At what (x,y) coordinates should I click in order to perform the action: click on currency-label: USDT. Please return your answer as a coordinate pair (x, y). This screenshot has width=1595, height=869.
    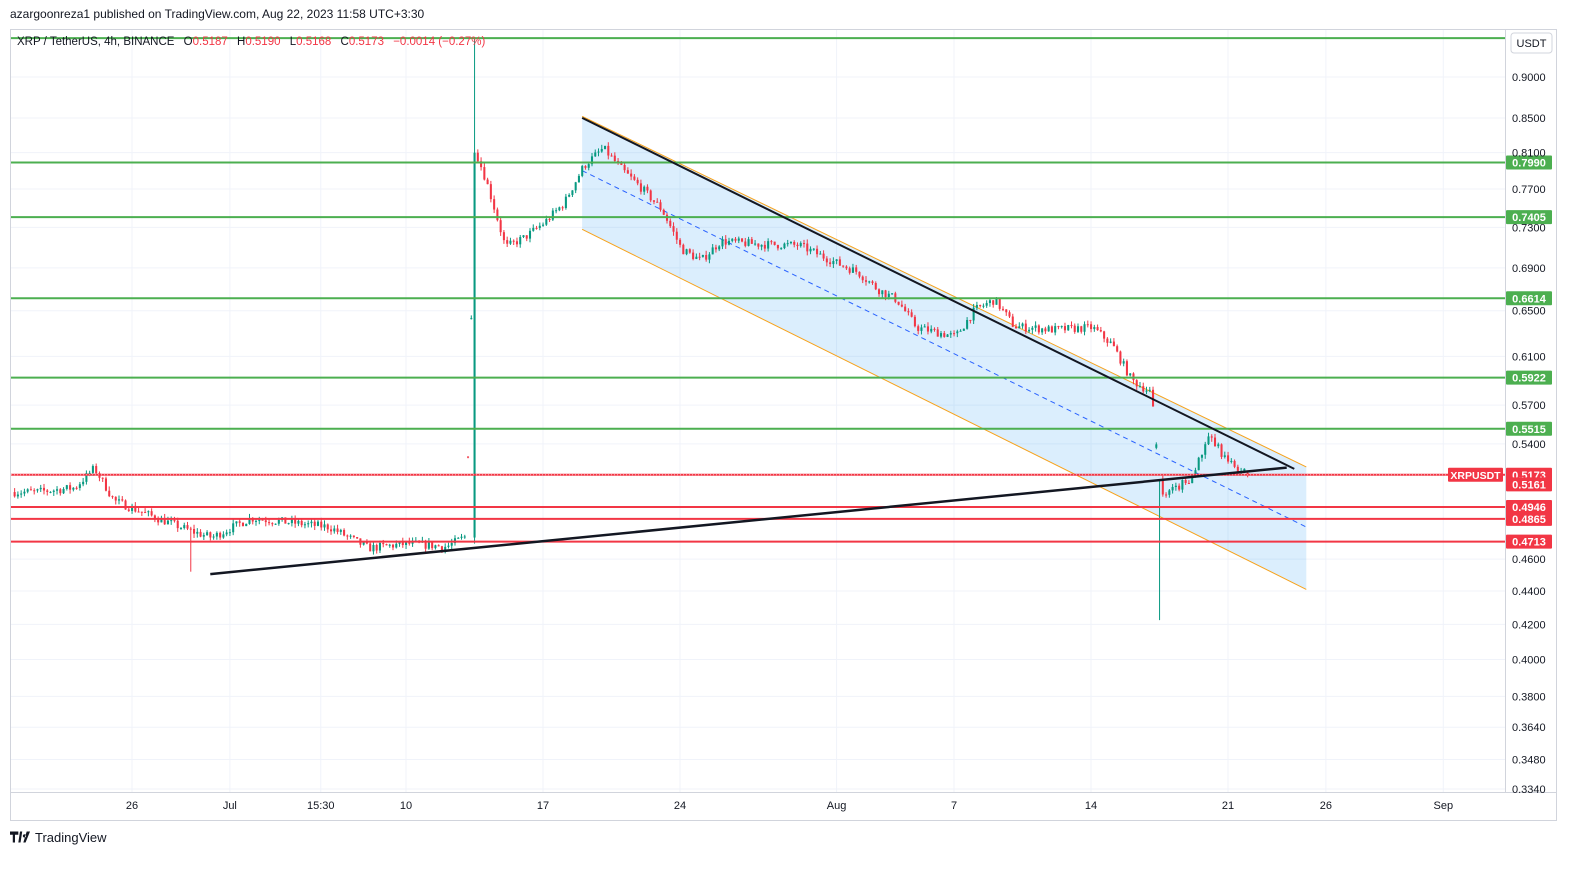
    Looking at the image, I should click on (1532, 44).